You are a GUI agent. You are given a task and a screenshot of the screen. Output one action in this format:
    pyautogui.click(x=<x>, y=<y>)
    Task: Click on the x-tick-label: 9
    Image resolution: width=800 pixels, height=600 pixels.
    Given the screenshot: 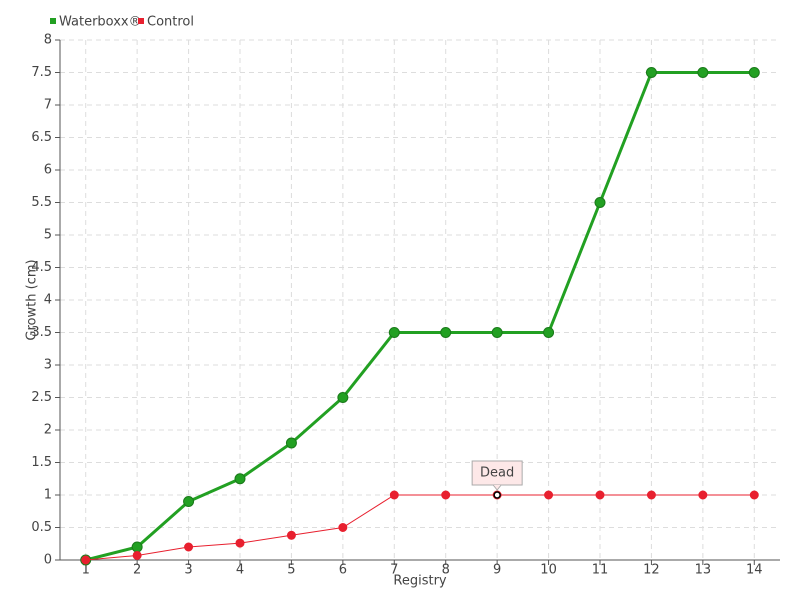 What is the action you would take?
    pyautogui.click(x=497, y=570)
    